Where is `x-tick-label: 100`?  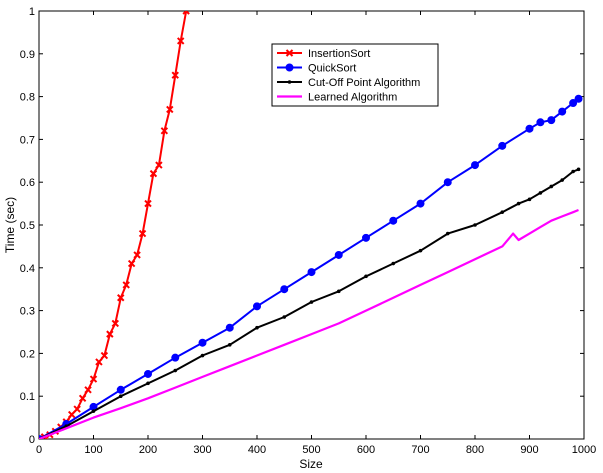
x-tick-label: 100 is located at coordinates (93, 450).